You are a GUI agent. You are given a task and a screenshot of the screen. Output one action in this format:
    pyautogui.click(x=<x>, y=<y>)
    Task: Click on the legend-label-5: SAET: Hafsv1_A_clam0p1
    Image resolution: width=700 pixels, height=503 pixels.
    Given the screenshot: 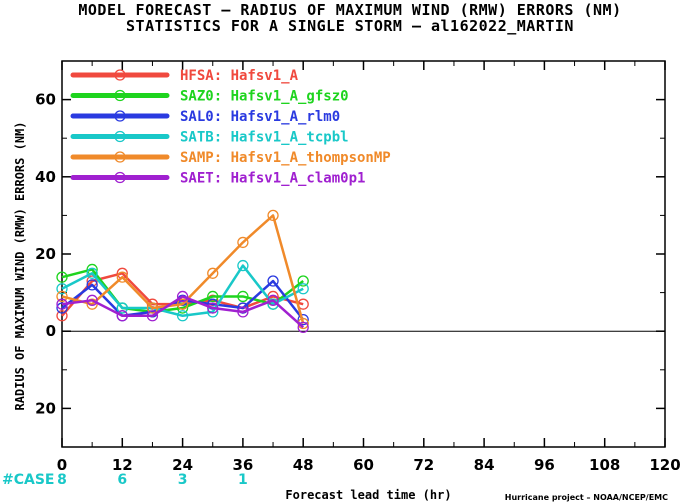 What is the action you would take?
    pyautogui.click(x=272, y=179)
    